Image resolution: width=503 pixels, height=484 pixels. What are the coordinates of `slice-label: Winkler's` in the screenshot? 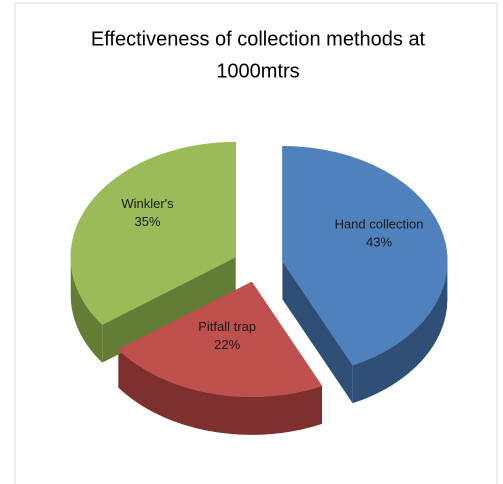 It's located at (147, 203).